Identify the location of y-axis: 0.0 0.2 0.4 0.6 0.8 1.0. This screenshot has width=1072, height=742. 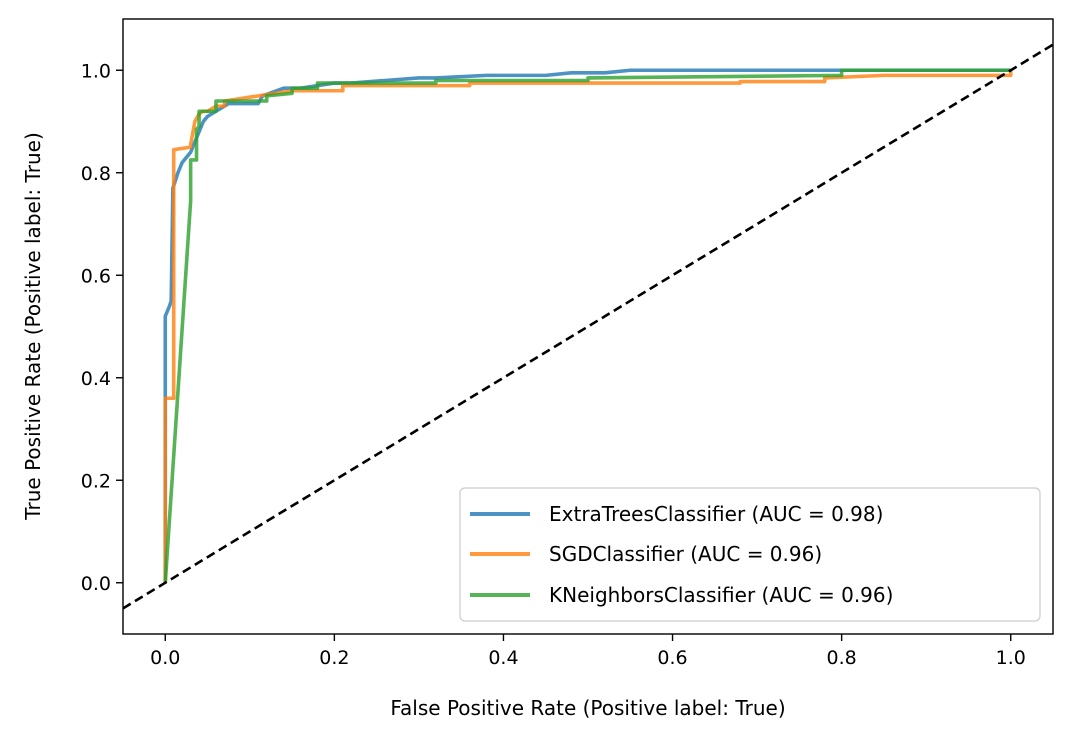
(102, 327).